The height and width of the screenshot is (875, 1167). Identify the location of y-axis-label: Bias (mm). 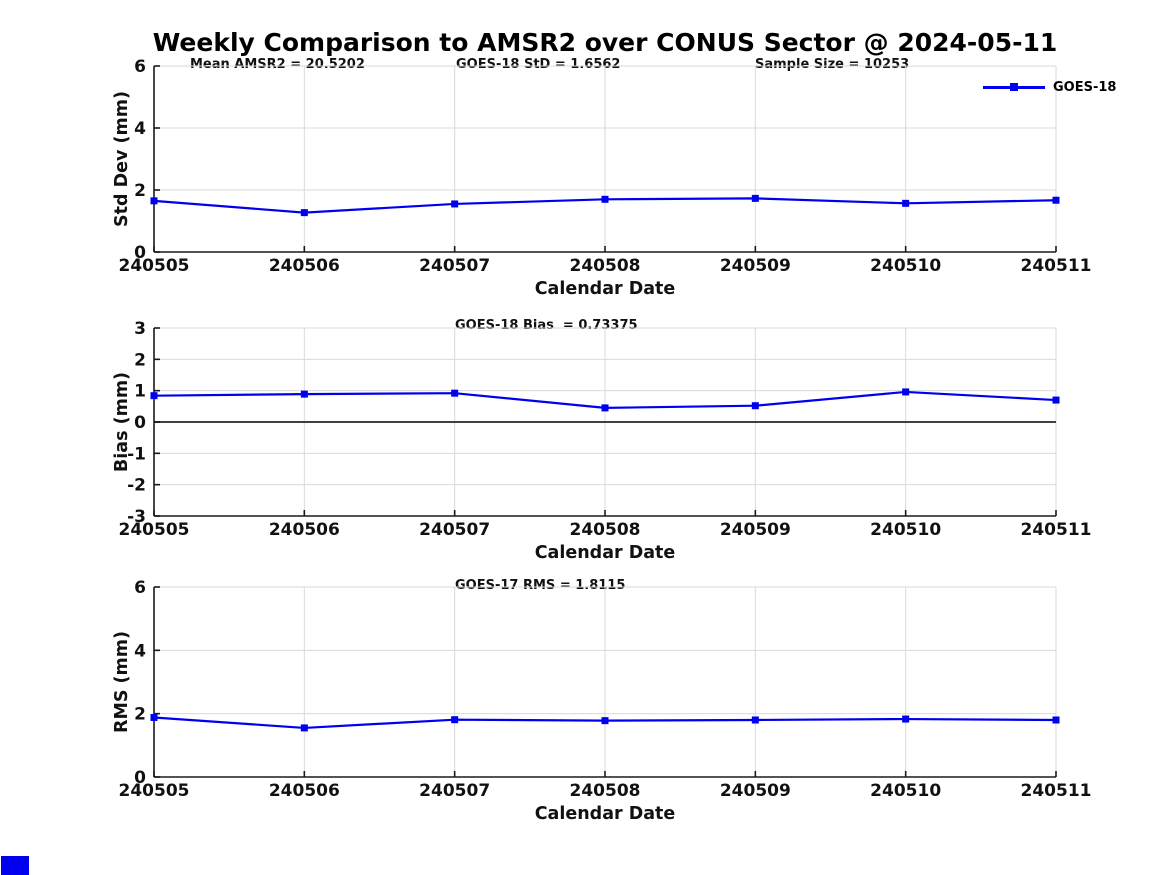
(122, 422).